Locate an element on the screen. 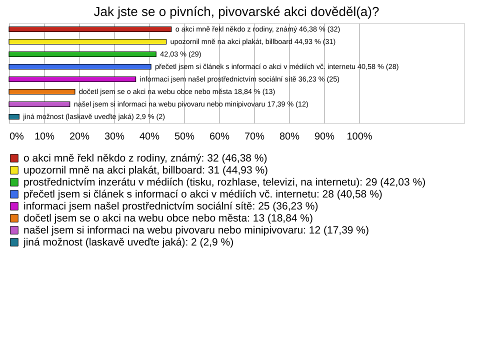 This screenshot has height=351, width=480. x-tick-label: 20% is located at coordinates (79, 137).